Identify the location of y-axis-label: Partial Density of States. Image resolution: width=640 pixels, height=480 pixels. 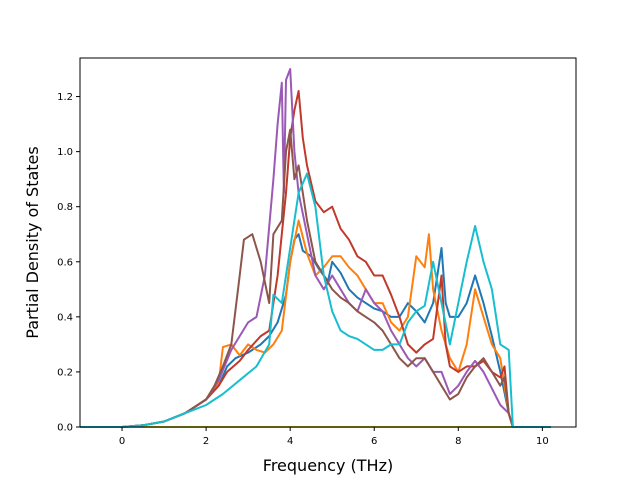
(32, 242).